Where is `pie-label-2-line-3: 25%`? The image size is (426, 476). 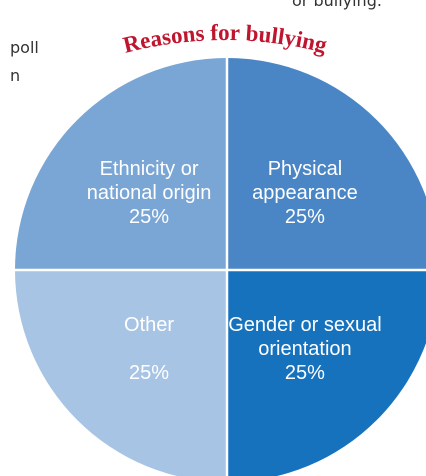 pie-label-2-line-3: 25% is located at coordinates (305, 373).